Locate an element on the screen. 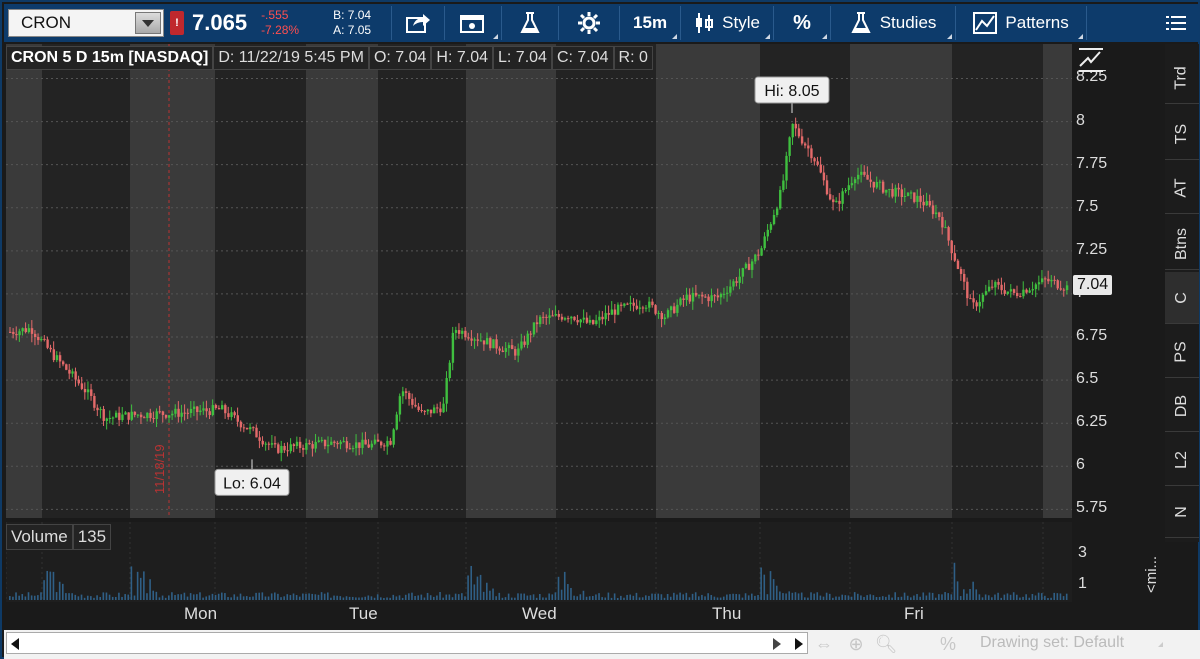  scroll-end-arrow-icon is located at coordinates (799, 644).